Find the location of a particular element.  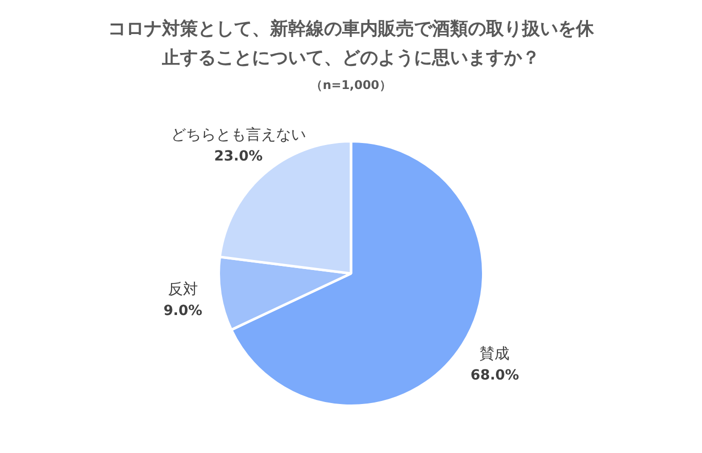

slice-label: 賛成 is located at coordinates (495, 353).